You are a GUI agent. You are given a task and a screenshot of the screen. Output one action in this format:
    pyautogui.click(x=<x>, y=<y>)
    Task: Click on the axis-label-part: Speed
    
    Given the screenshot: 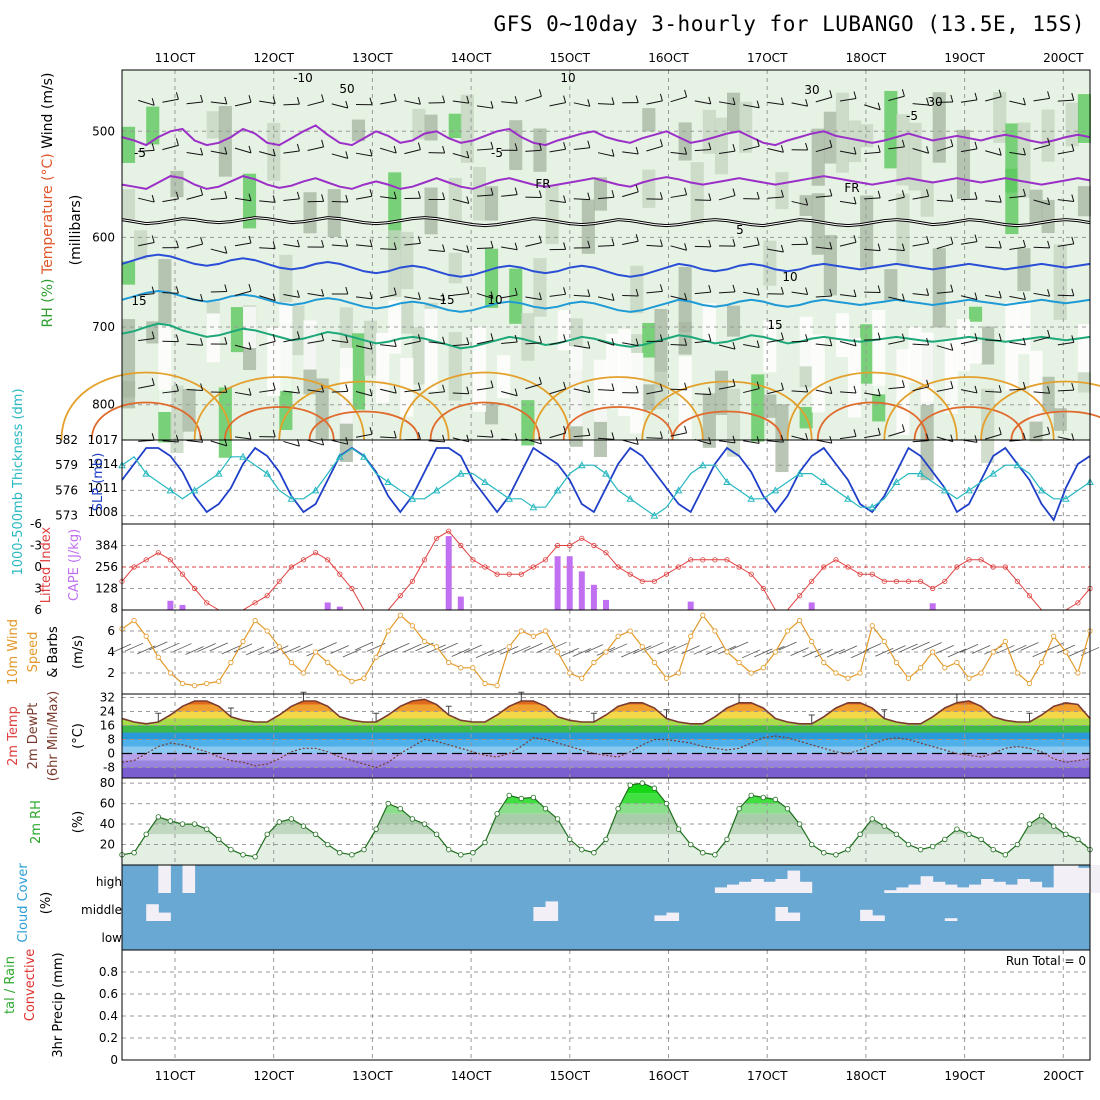 What is the action you would take?
    pyautogui.click(x=33, y=652)
    